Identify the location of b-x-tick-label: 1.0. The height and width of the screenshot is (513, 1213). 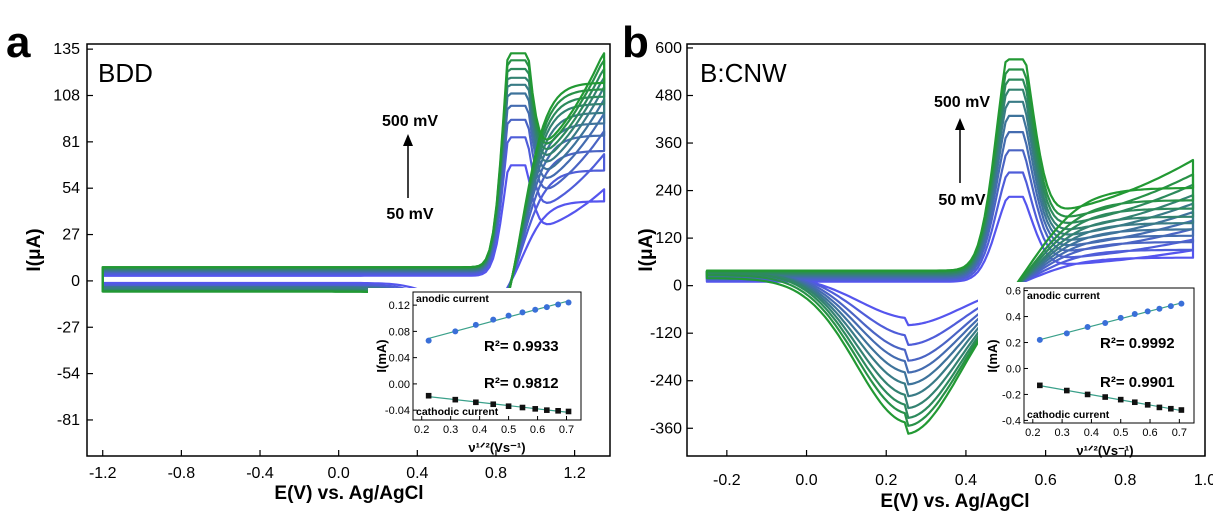
(1203, 480).